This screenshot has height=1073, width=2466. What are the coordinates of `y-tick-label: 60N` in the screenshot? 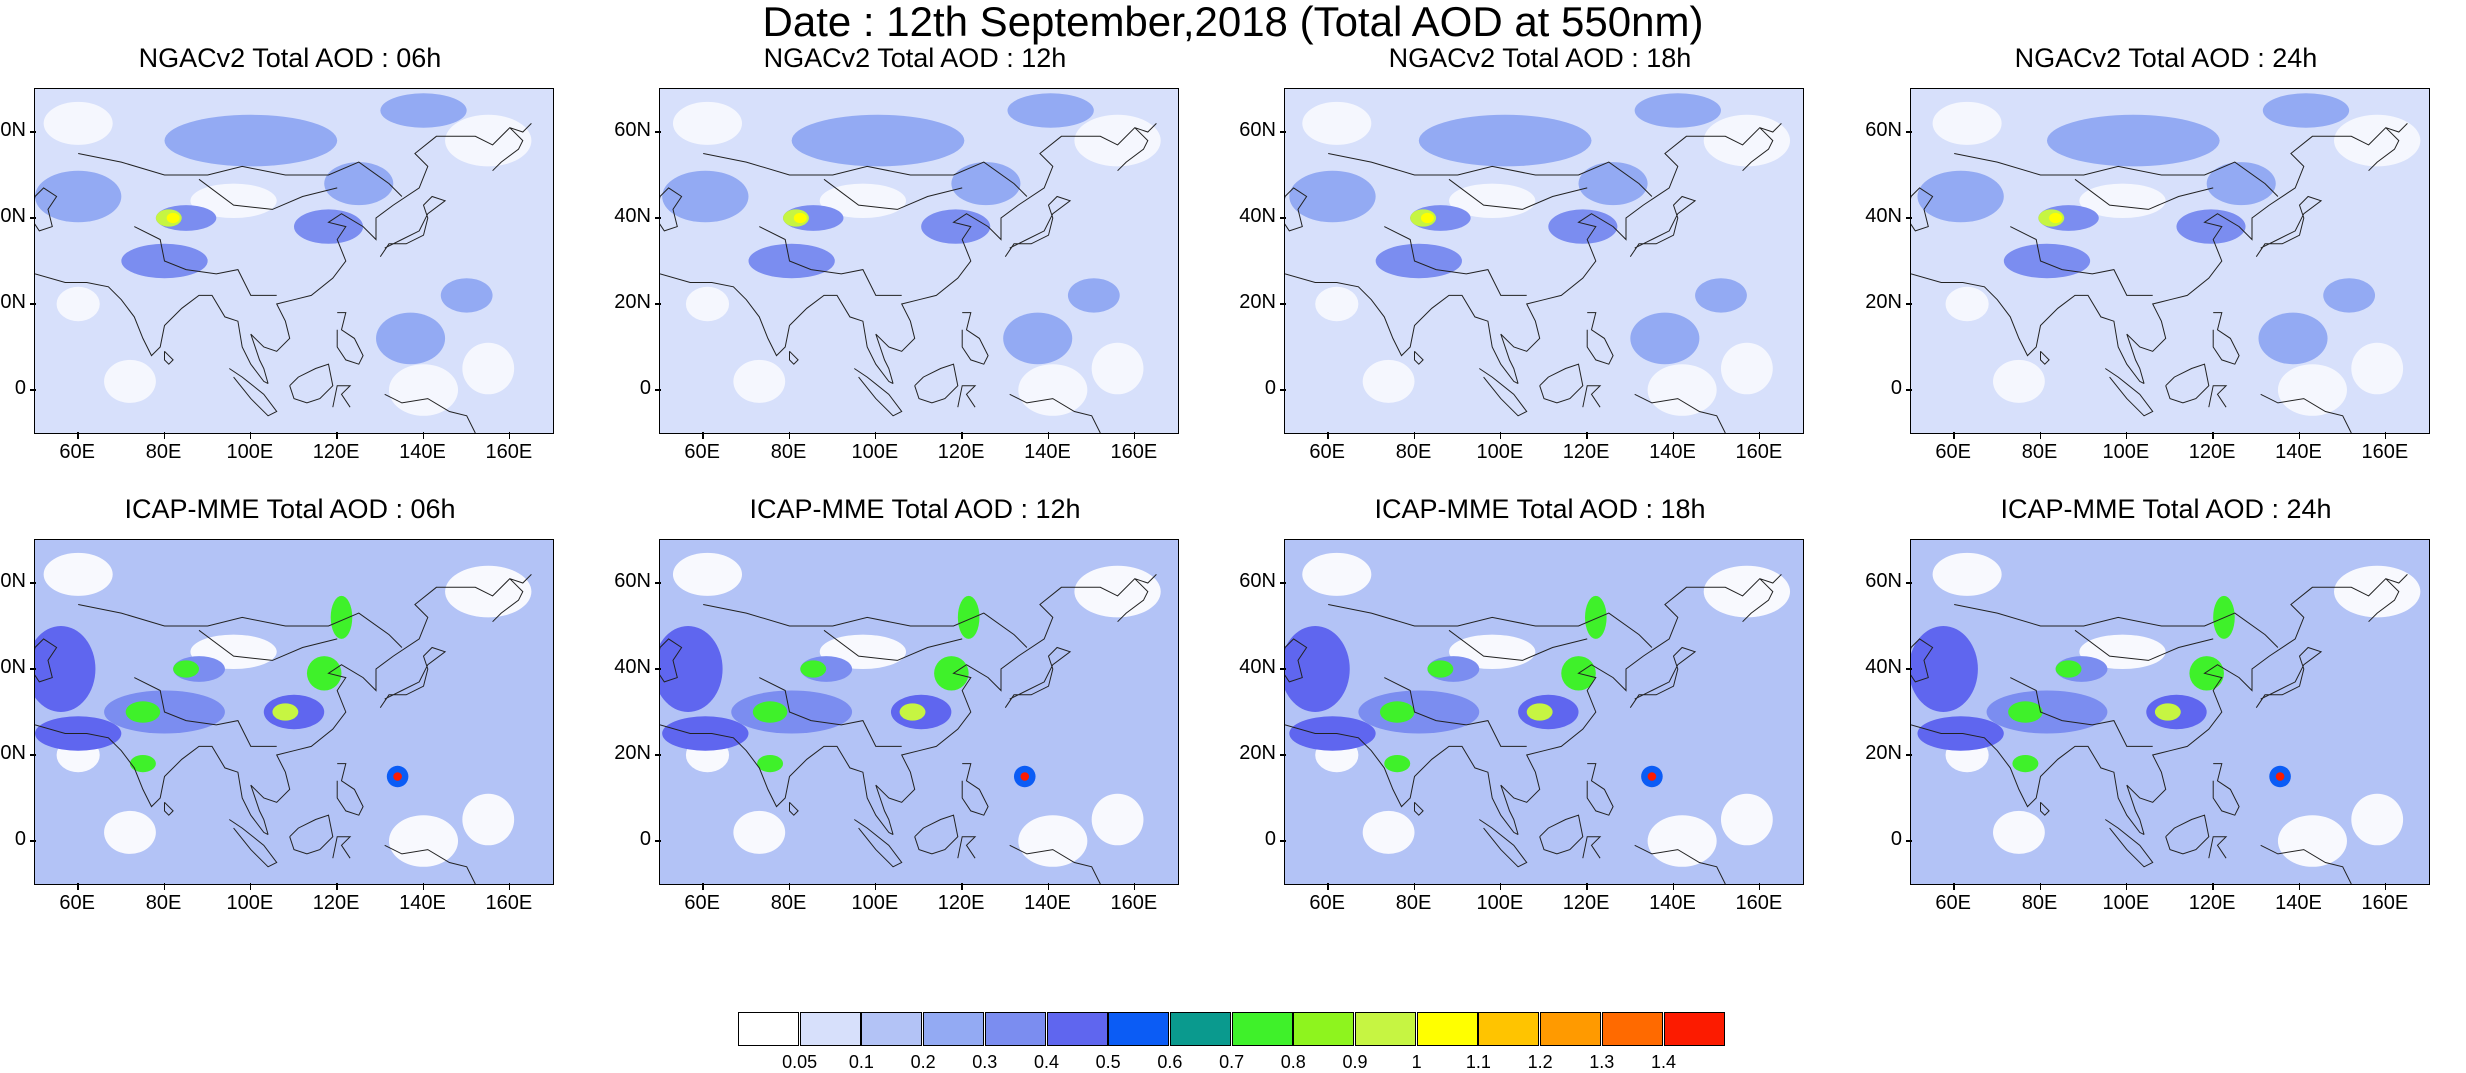 It's located at (1883, 130).